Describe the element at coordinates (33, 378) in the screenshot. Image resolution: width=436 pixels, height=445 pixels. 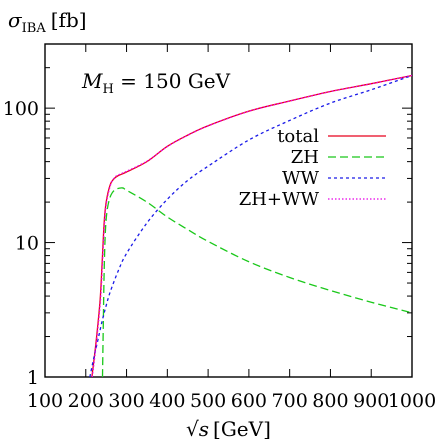
I see `y-tick-label-1: 1` at that location.